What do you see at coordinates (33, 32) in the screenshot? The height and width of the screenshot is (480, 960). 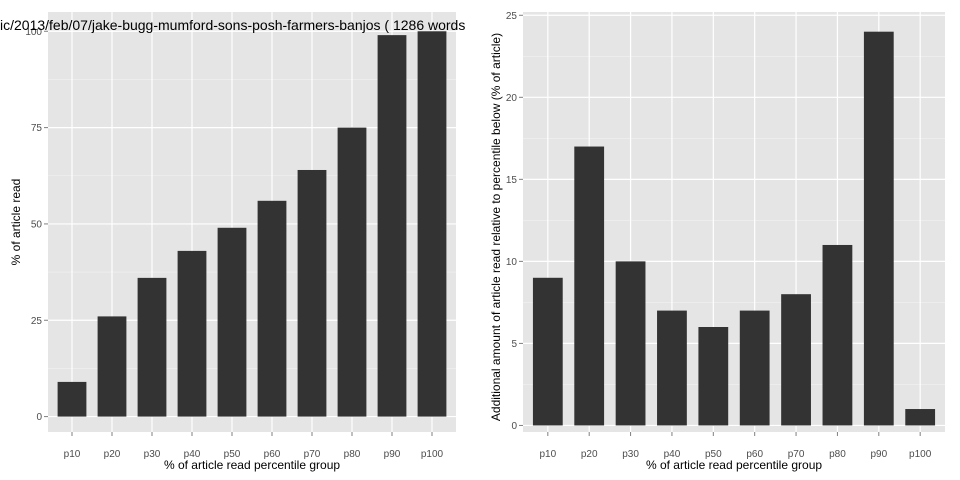 I see `left-y-tick-label: 100` at bounding box center [33, 32].